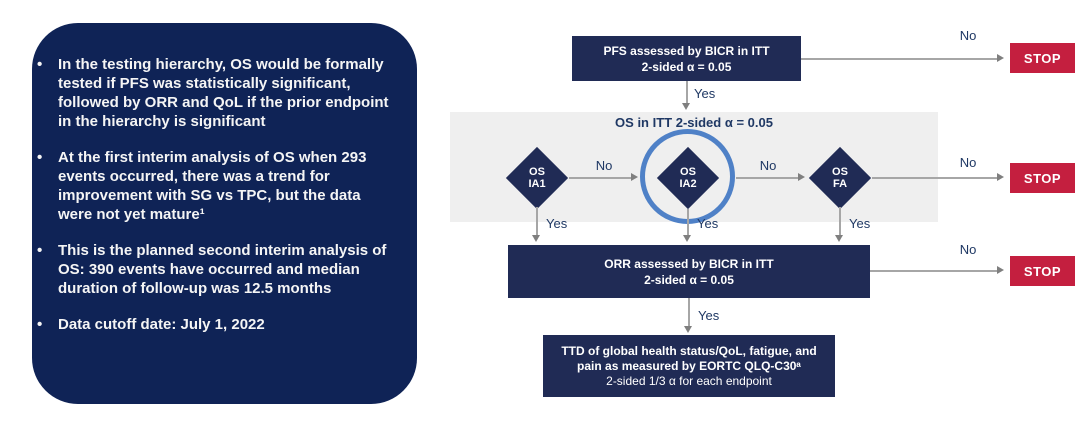 The width and height of the screenshot is (1080, 426). I want to click on os-fa-diamond: OS FA, so click(840, 178).